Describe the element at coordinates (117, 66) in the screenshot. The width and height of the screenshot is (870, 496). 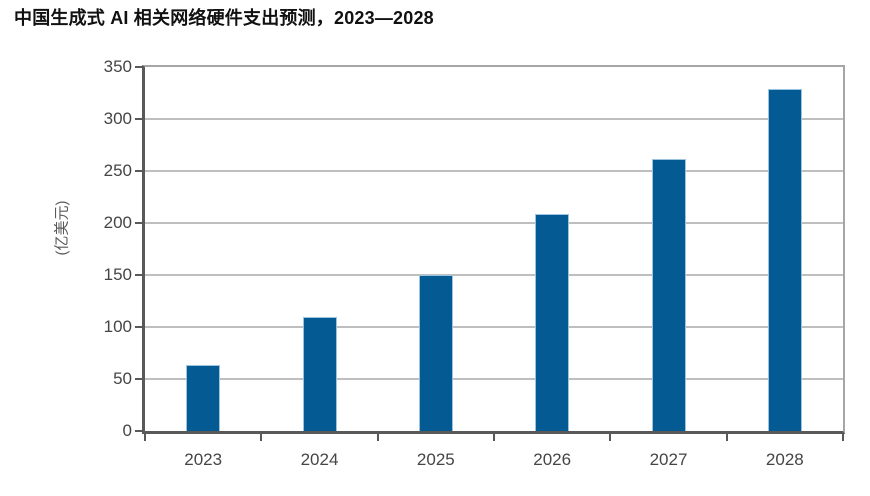
I see `y-tick-label-350: 350` at that location.